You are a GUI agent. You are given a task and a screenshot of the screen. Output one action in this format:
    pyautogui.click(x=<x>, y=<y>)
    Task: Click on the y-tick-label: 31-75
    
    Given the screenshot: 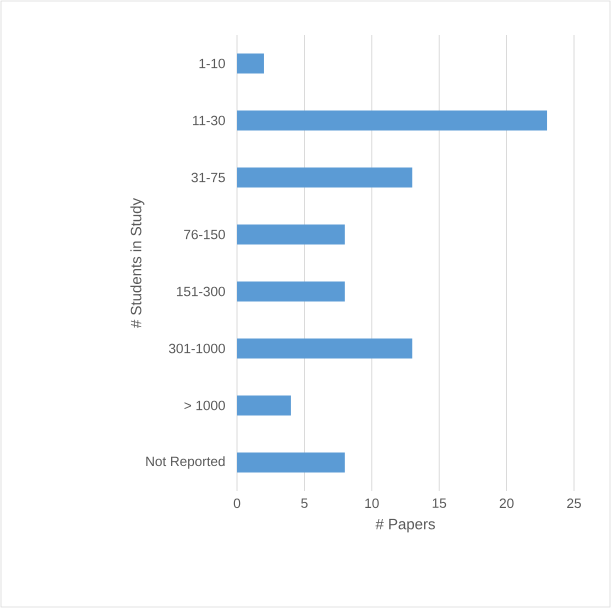 What is the action you would take?
    pyautogui.click(x=208, y=177)
    